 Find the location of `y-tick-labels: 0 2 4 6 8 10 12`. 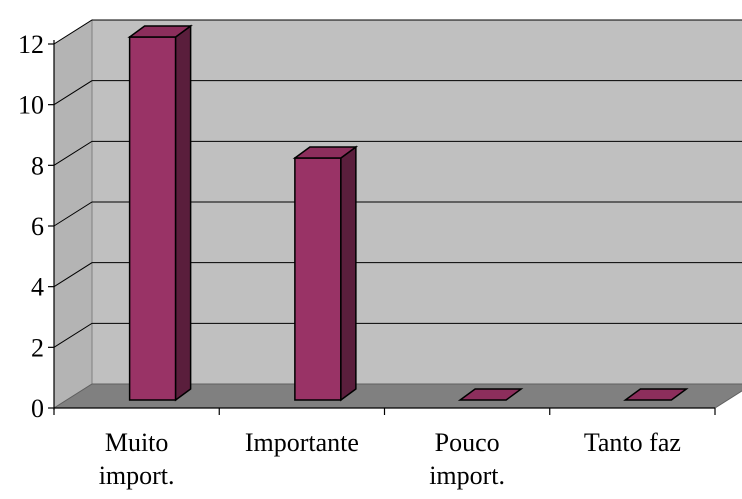

y-tick-labels: 0 2 4 6 8 10 12 is located at coordinates (31, 226).